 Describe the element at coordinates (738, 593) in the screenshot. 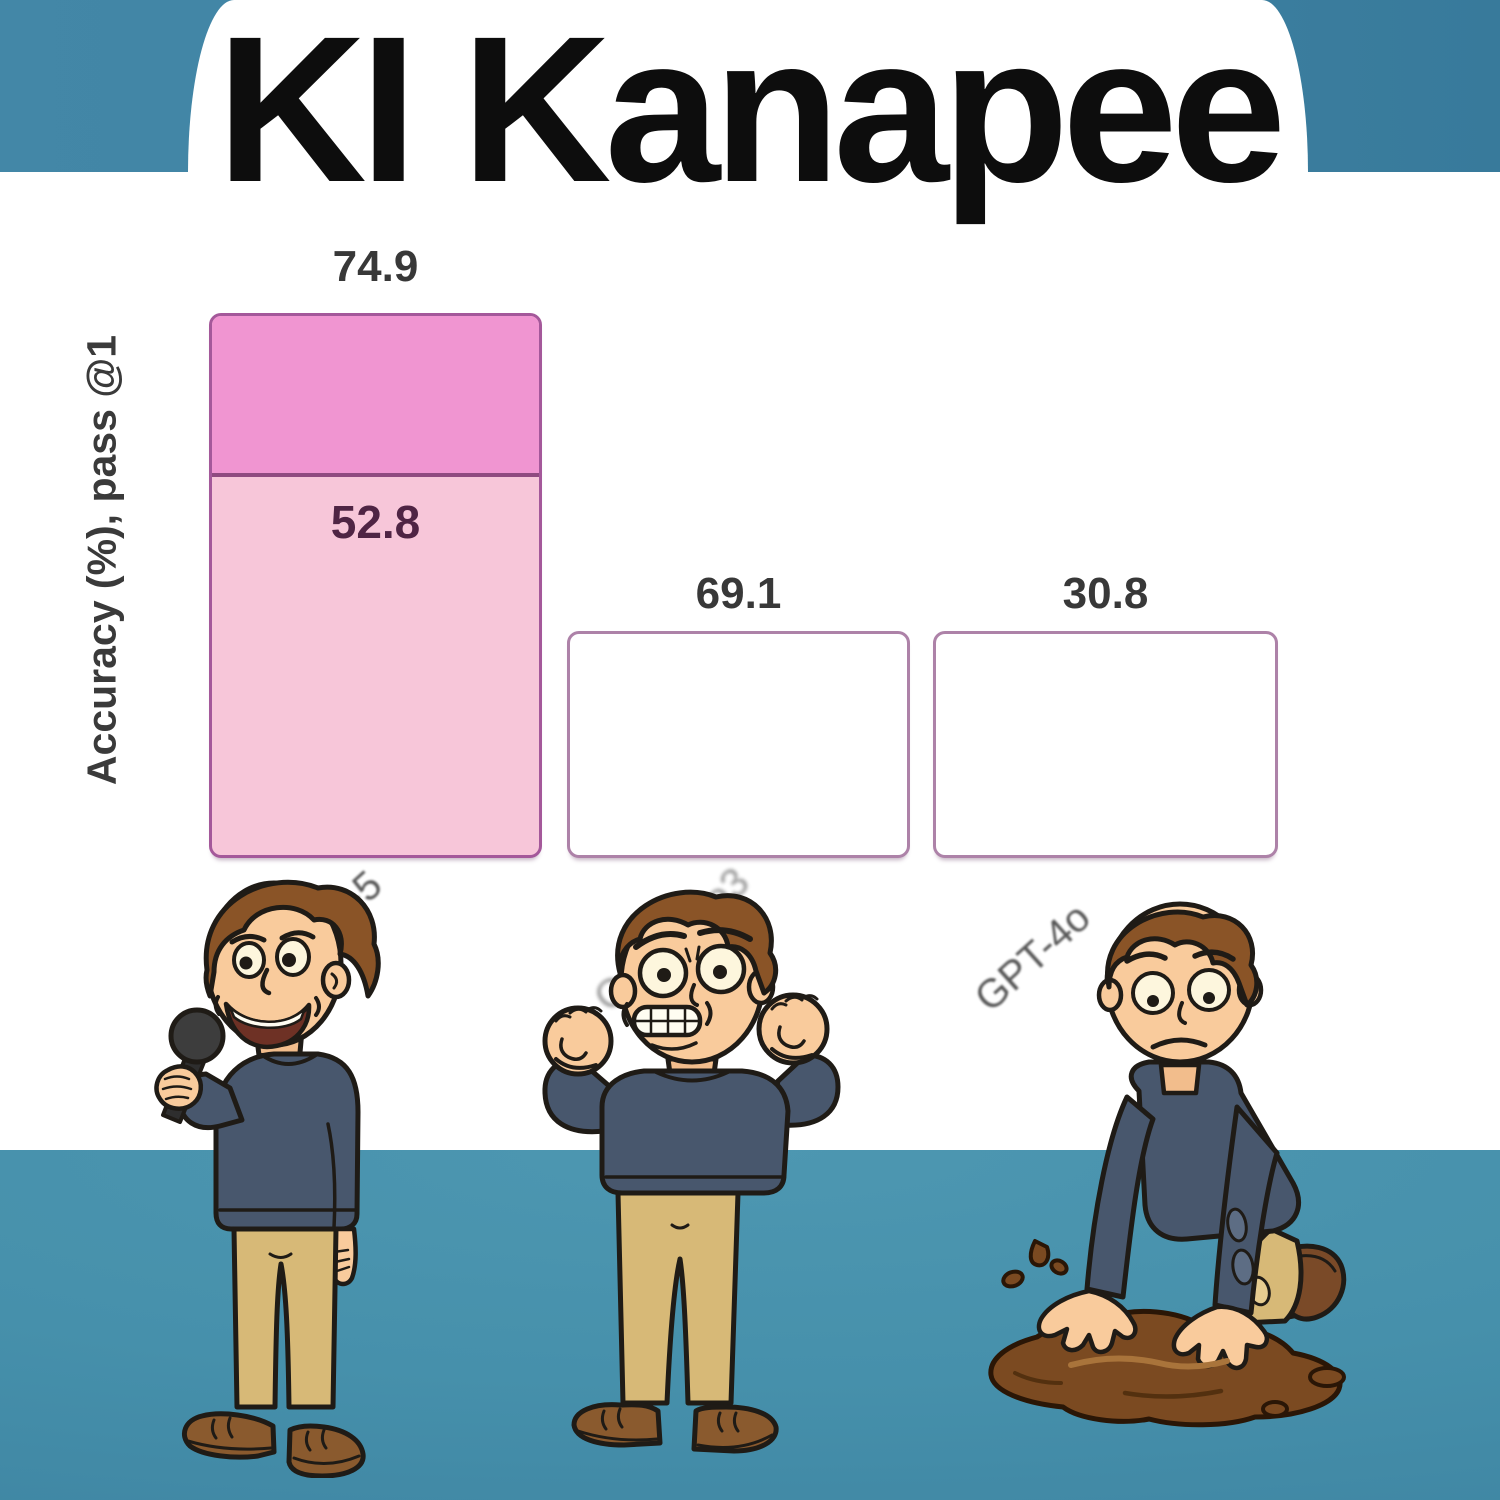

I see `value-label-o3: 69.1` at that location.